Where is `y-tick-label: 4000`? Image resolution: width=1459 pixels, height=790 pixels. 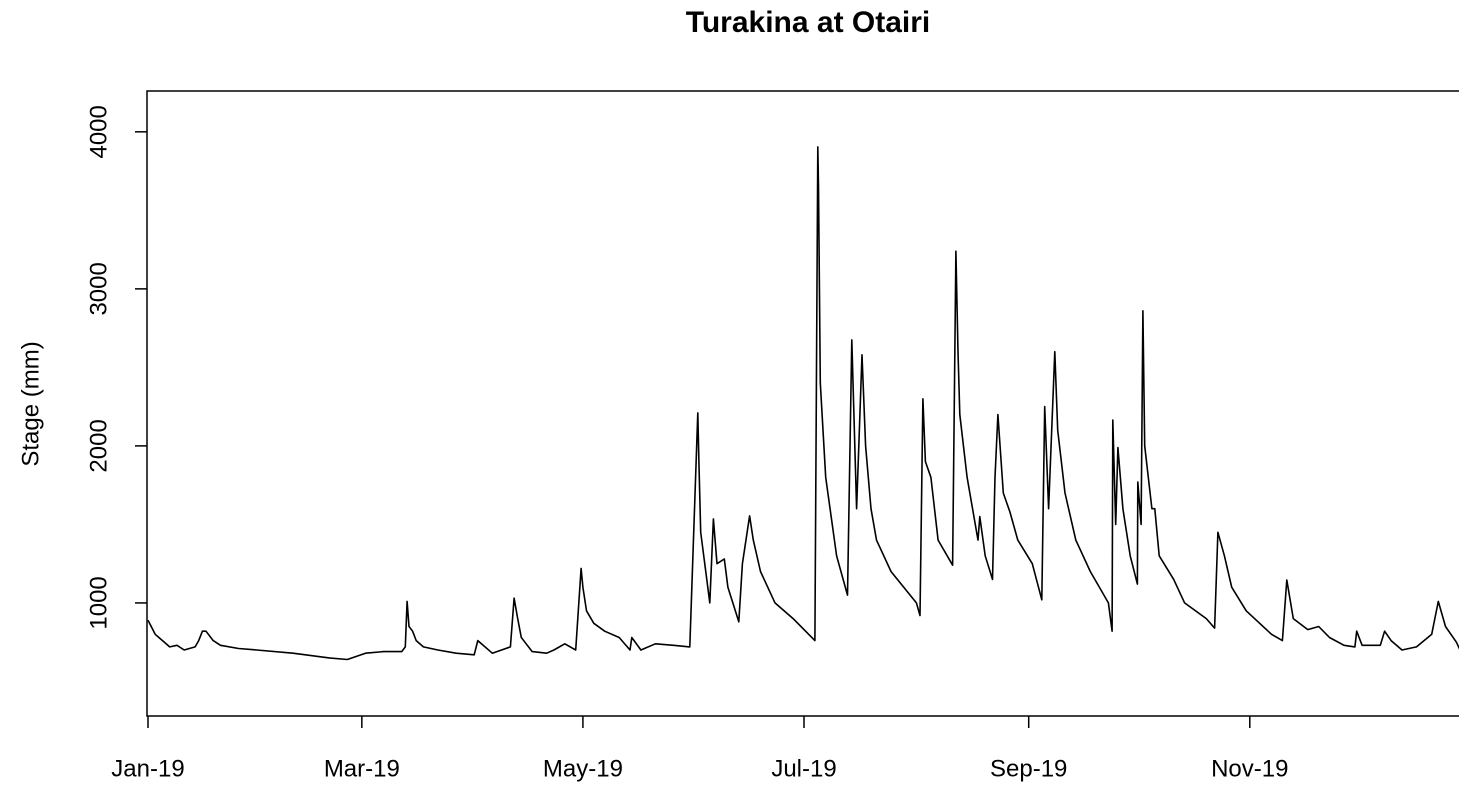 y-tick-label: 4000 is located at coordinates (98, 131).